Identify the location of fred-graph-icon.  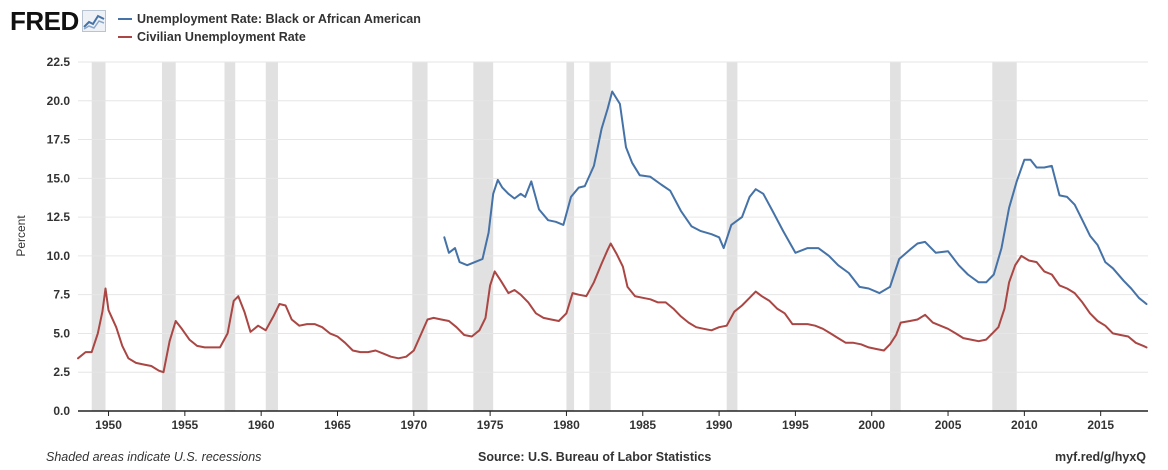
(93, 21).